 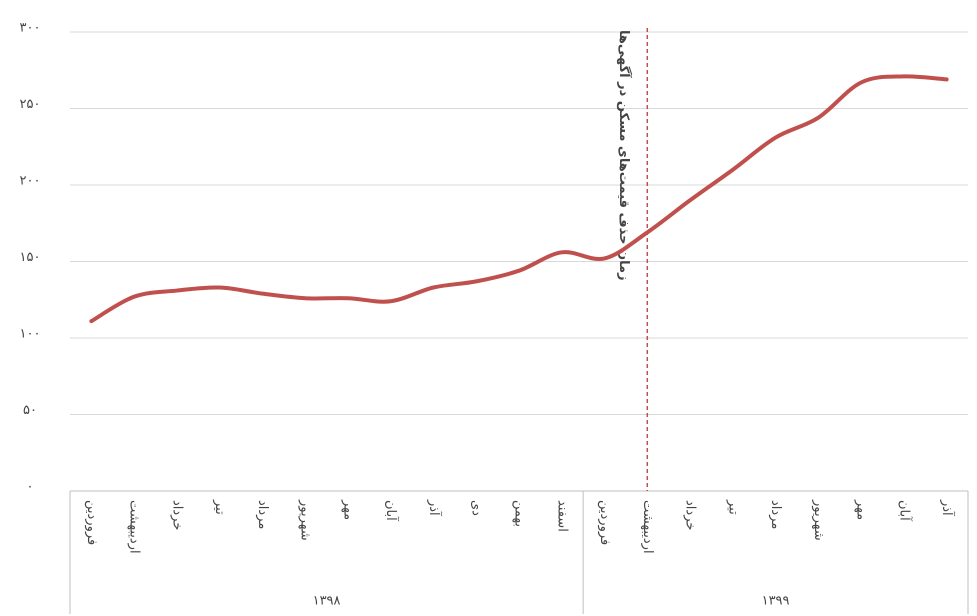 I want to click on y-tick-label: ۱۰۰, so click(x=30, y=334).